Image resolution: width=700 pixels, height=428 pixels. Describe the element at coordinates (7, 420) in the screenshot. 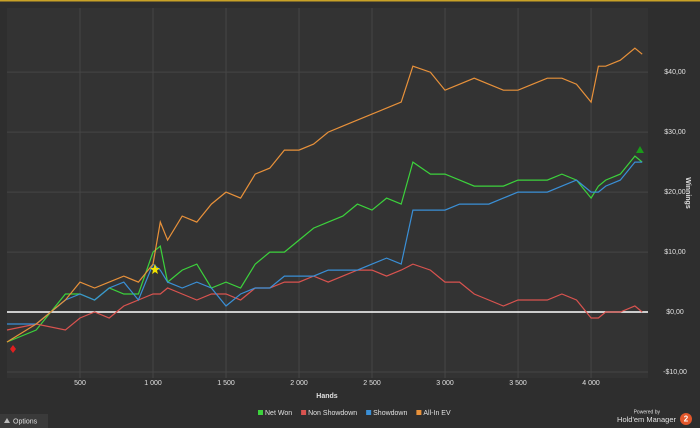

I see `options-icon` at that location.